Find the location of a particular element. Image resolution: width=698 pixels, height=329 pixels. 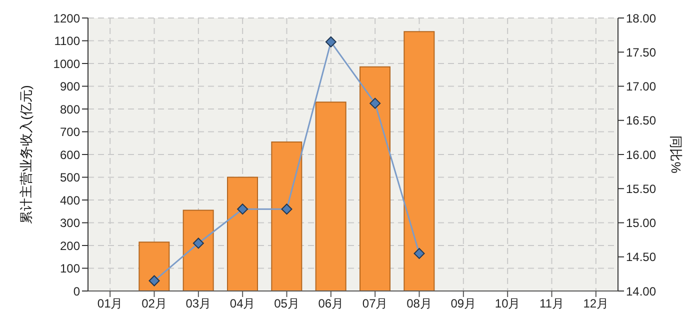

x-tick-label: 06月 is located at coordinates (331, 303).